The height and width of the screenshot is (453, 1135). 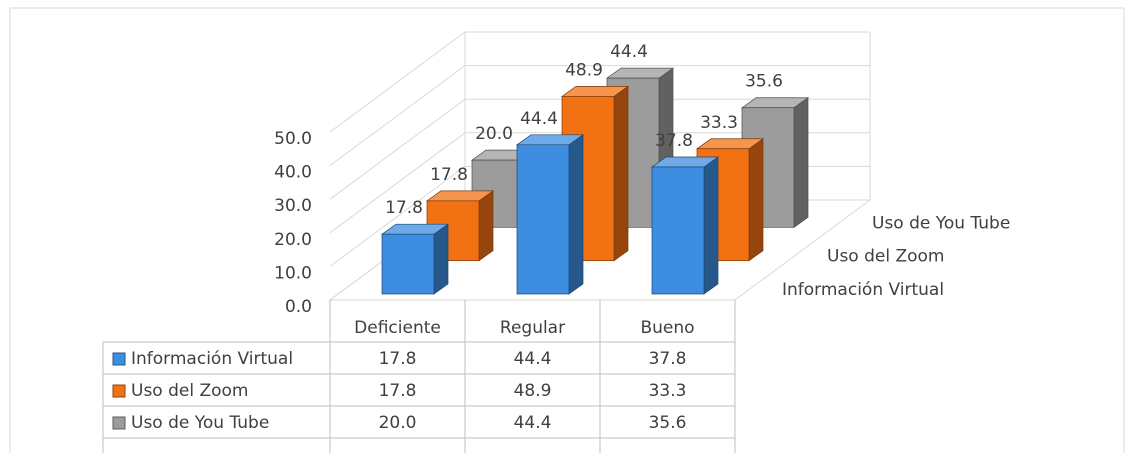 I want to click on depth-axis-label: Información Virtual, so click(x=863, y=290).